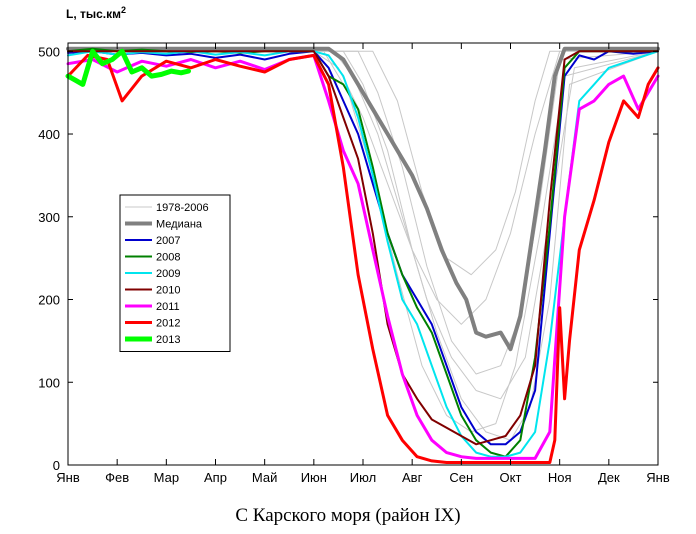 This screenshot has width=696, height=534. I want to click on legend-label: 2009, so click(168, 274).